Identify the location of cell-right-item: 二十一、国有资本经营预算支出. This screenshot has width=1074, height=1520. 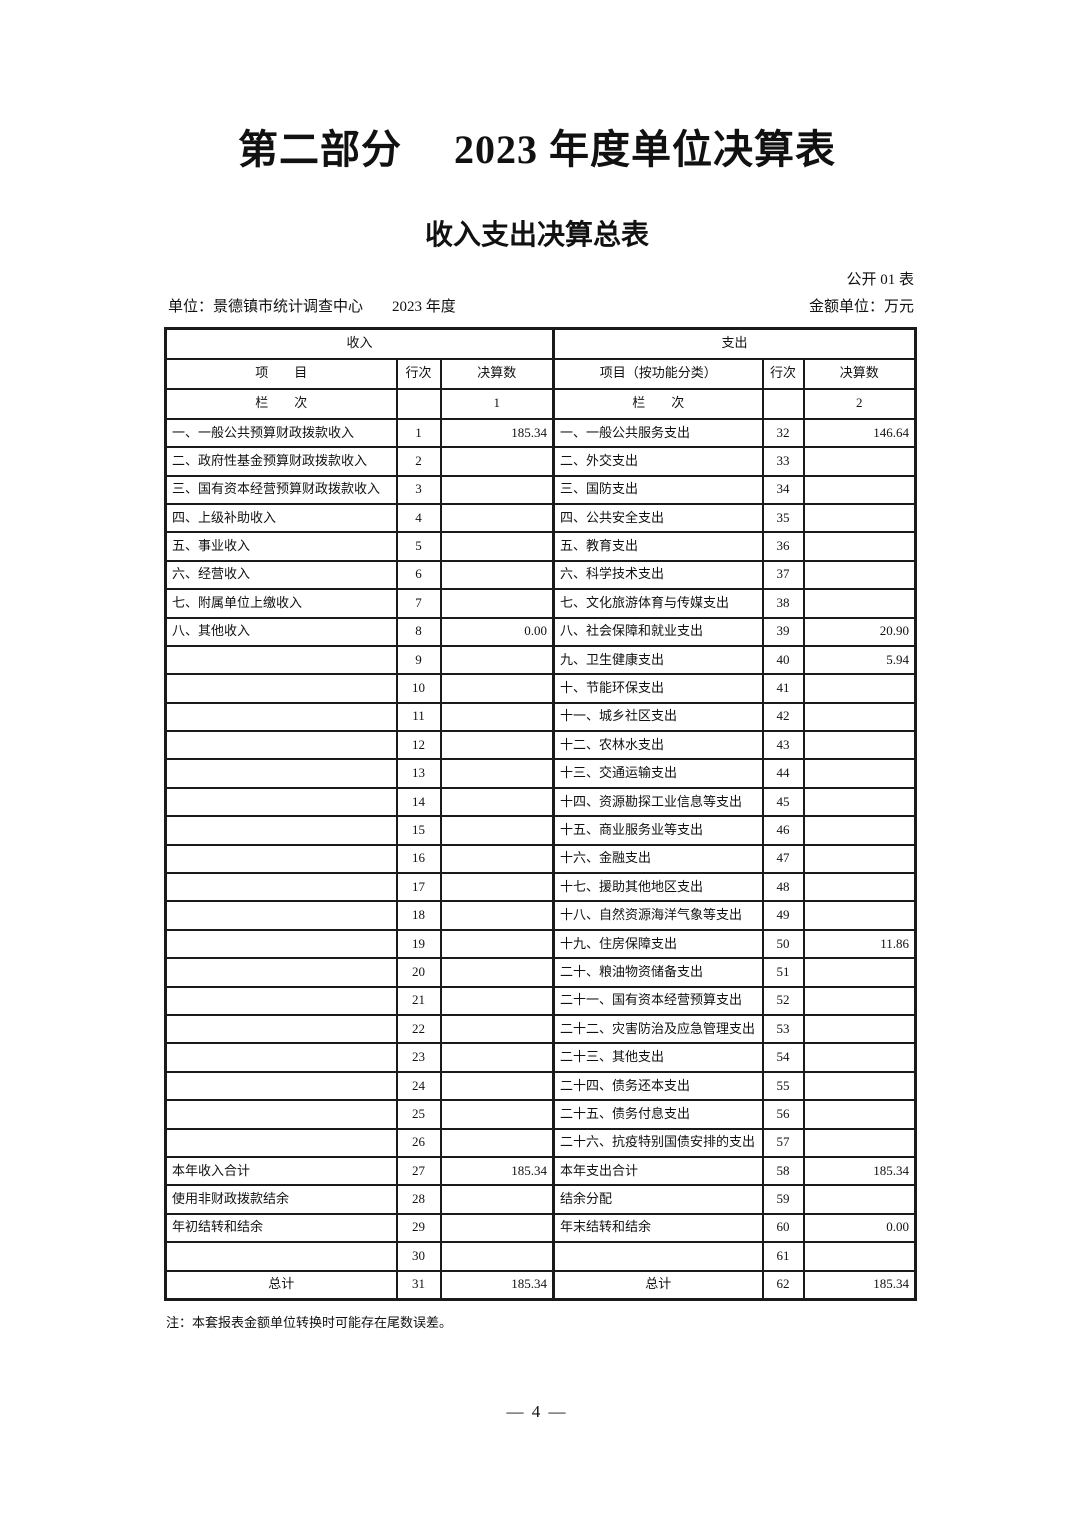
(658, 1001).